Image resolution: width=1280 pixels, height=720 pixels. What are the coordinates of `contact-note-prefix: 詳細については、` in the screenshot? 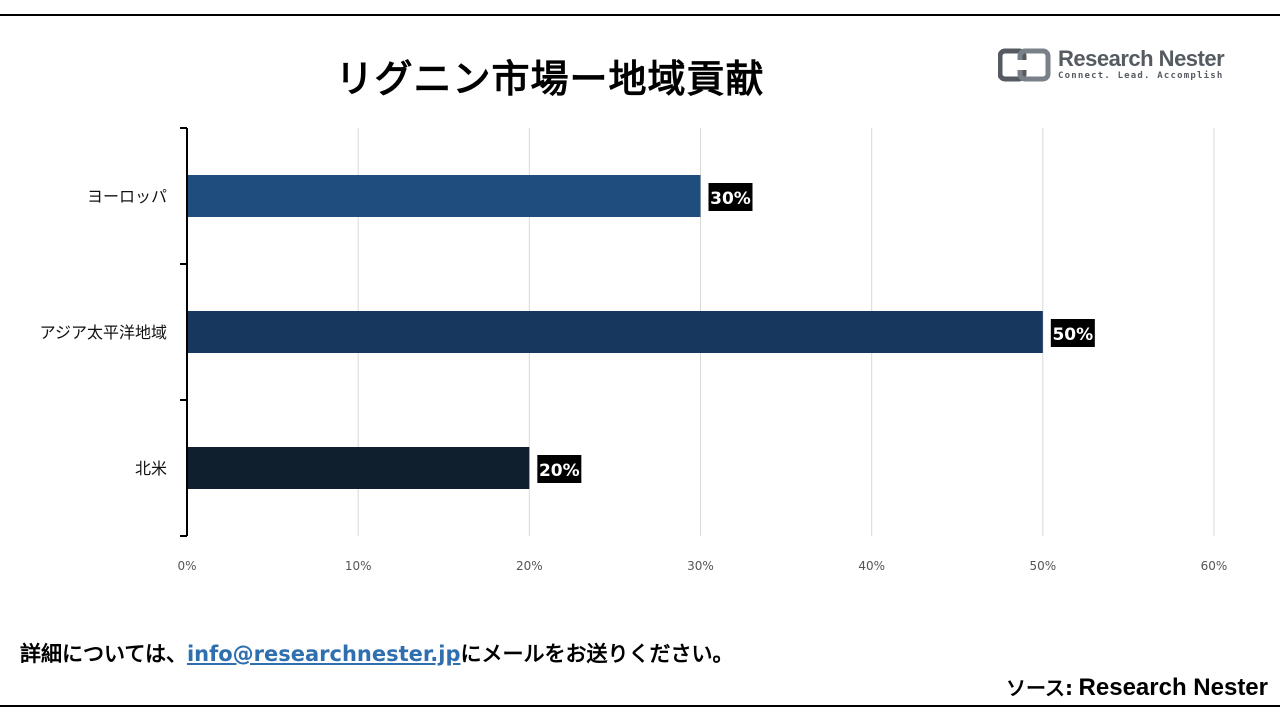 It's located at (103, 654).